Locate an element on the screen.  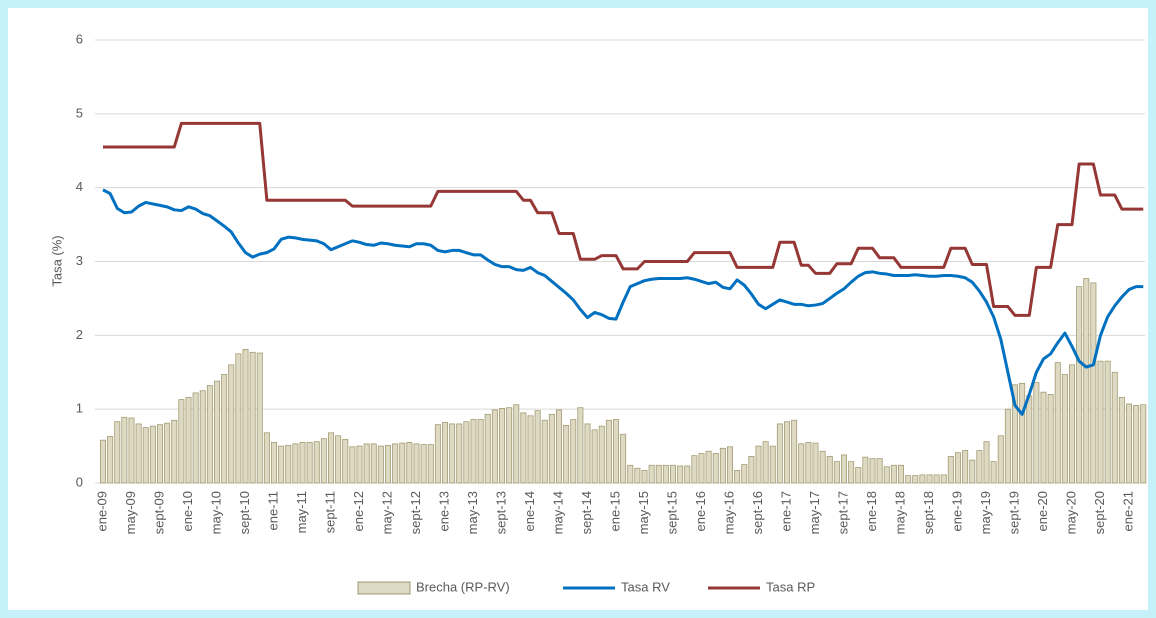
x-tick-label: ene-19 is located at coordinates (956, 511).